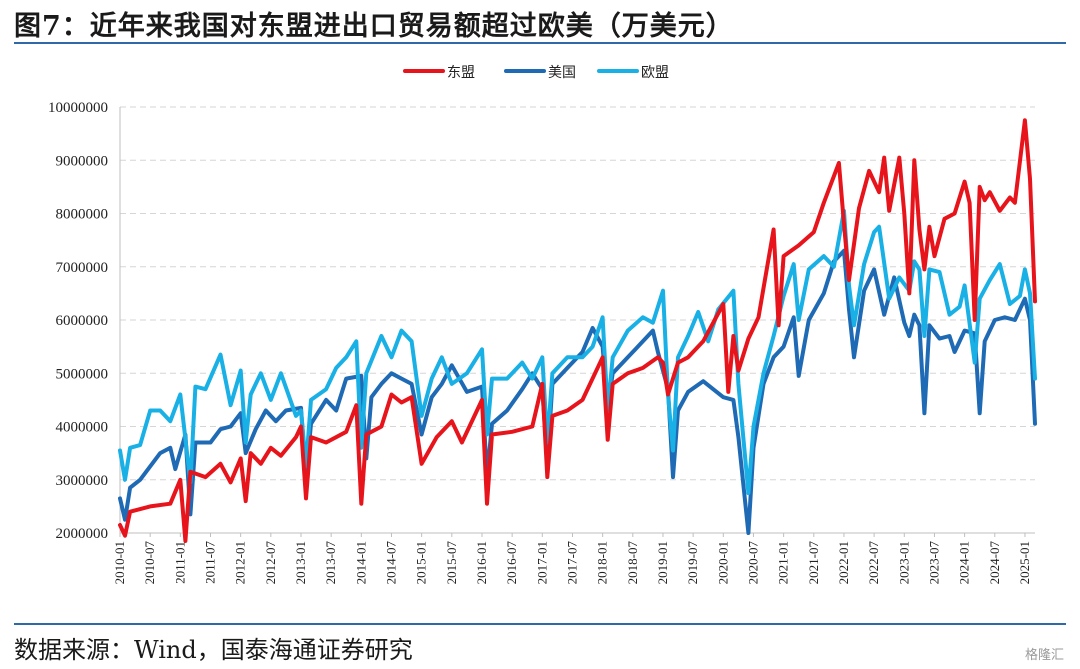 This screenshot has width=1080, height=669. What do you see at coordinates (540, 43) in the screenshot?
I see `title-divider` at bounding box center [540, 43].